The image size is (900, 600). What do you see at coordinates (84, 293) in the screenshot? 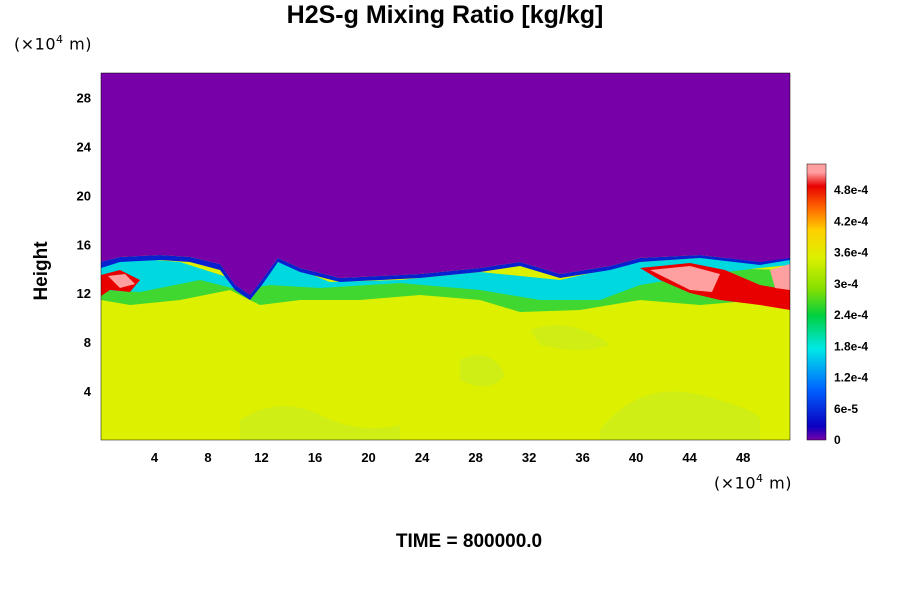
I see `y-tick-label: 12` at bounding box center [84, 293].